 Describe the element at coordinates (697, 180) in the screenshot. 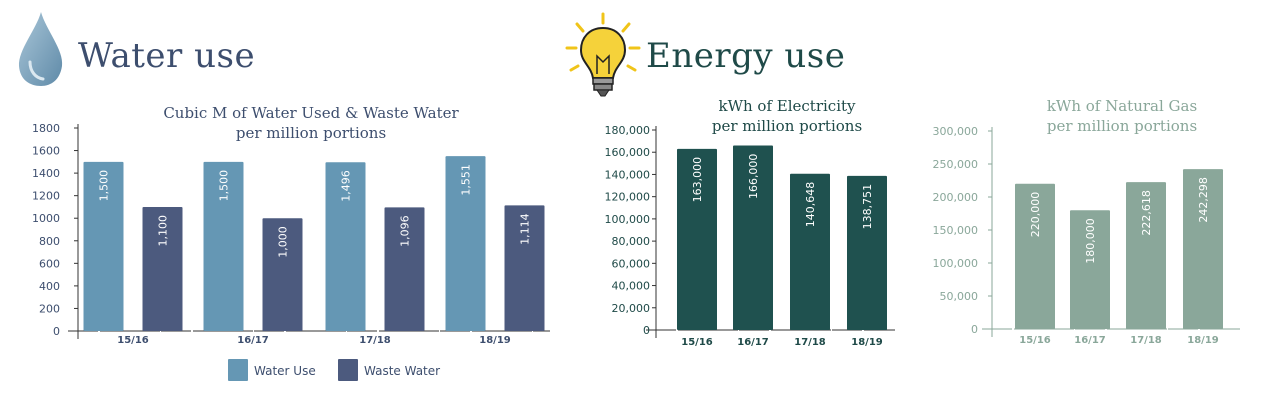

I see `bar-value-label: 163,000` at that location.